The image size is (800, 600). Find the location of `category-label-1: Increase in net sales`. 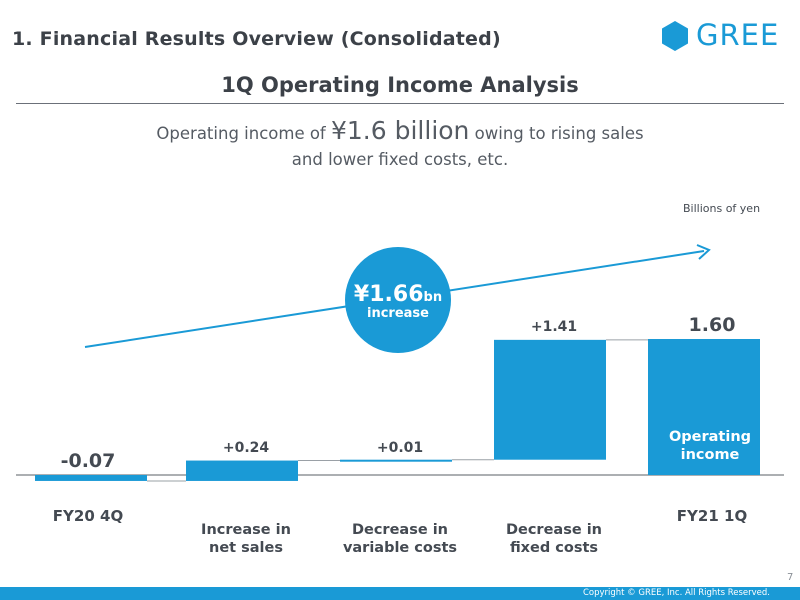

category-label-1: Increase in net sales is located at coordinates (246, 539).